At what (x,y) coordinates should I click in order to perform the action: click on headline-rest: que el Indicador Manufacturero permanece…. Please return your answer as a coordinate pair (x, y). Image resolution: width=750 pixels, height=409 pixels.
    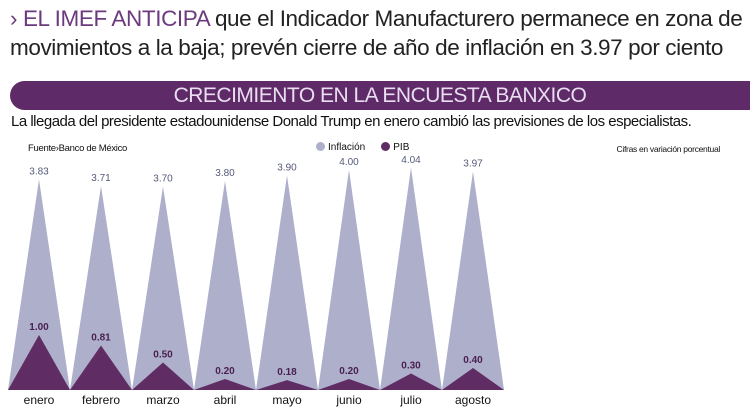
    Looking at the image, I should click on (376, 33).